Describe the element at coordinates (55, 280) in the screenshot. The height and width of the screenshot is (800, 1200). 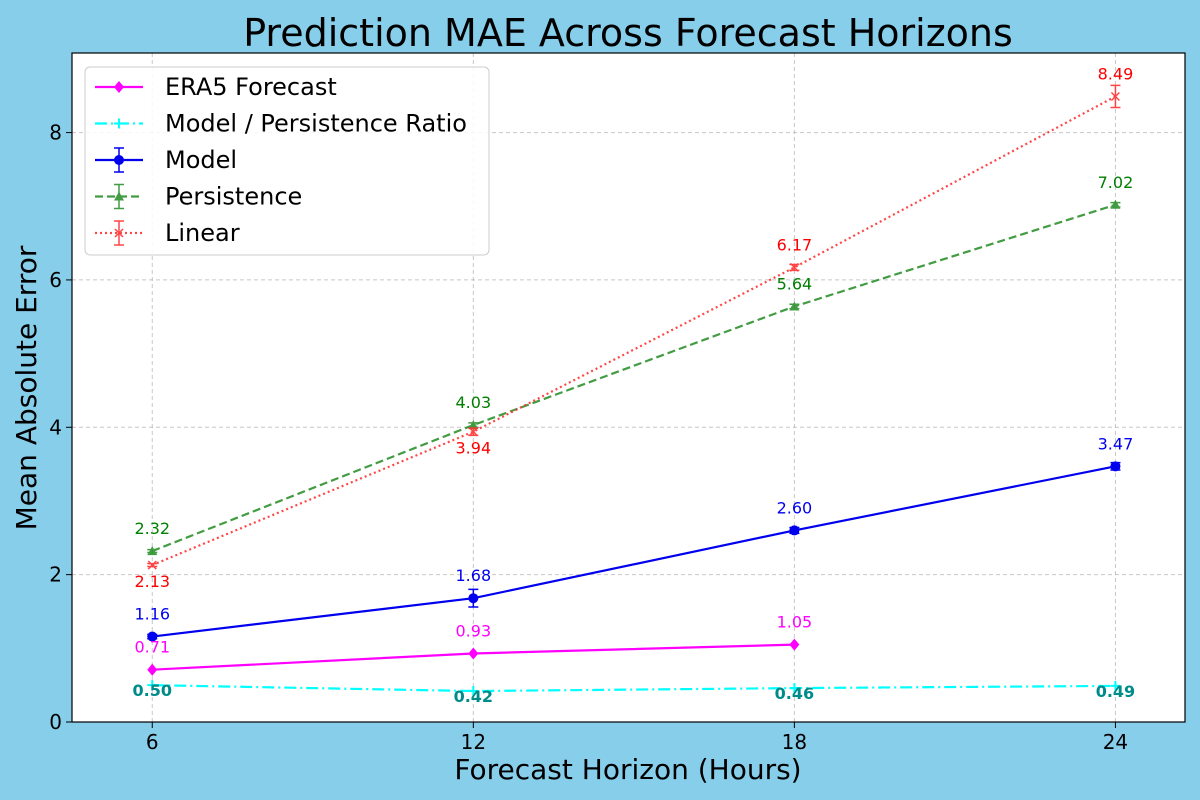
I see `y-tick-label: 6` at that location.